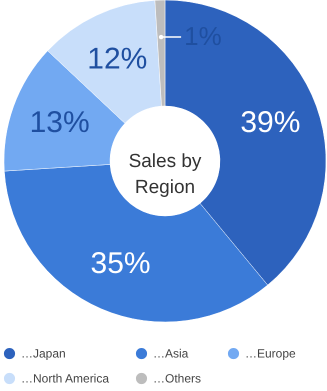  Describe the element at coordinates (60, 123) in the screenshot. I see `data-label: 13%` at that location.